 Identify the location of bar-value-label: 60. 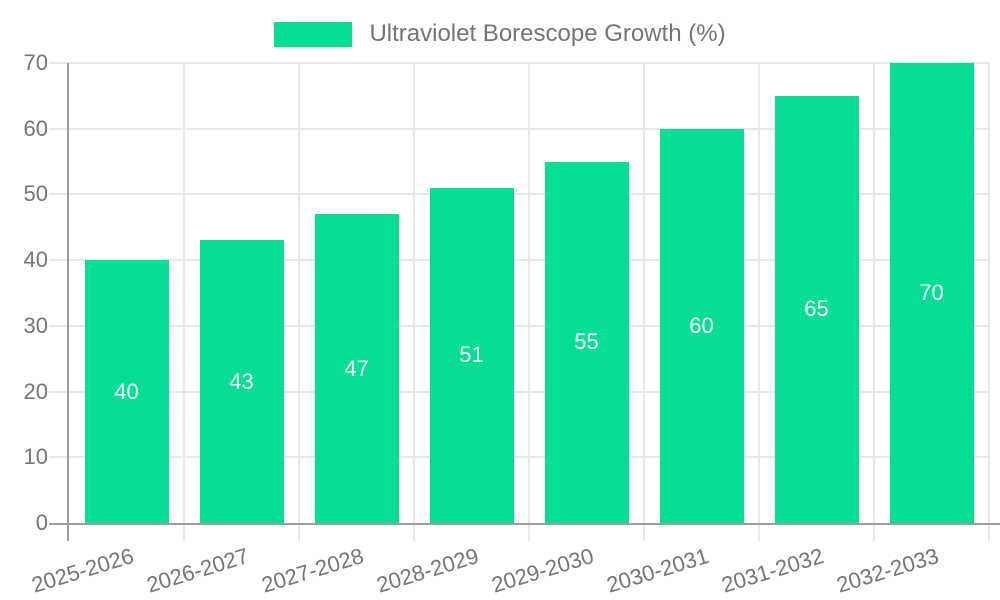
(701, 325).